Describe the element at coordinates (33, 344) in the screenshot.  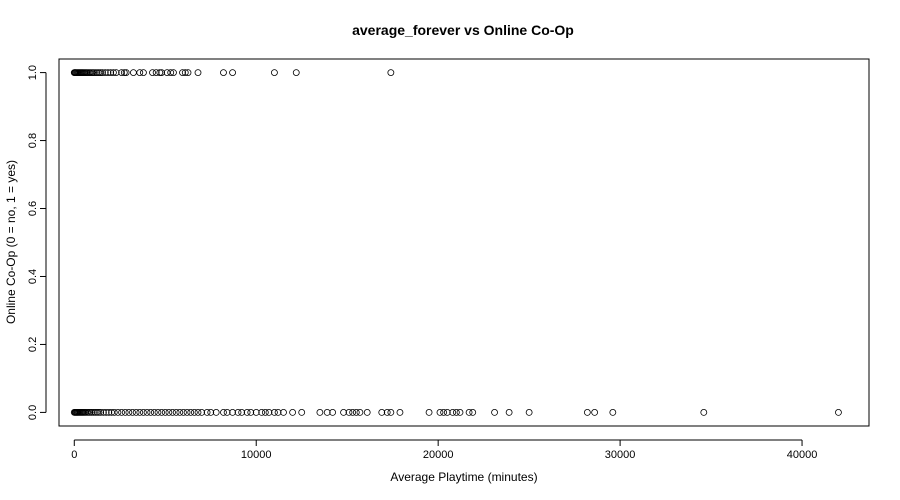
I see `y-tick-label: 0.2` at that location.